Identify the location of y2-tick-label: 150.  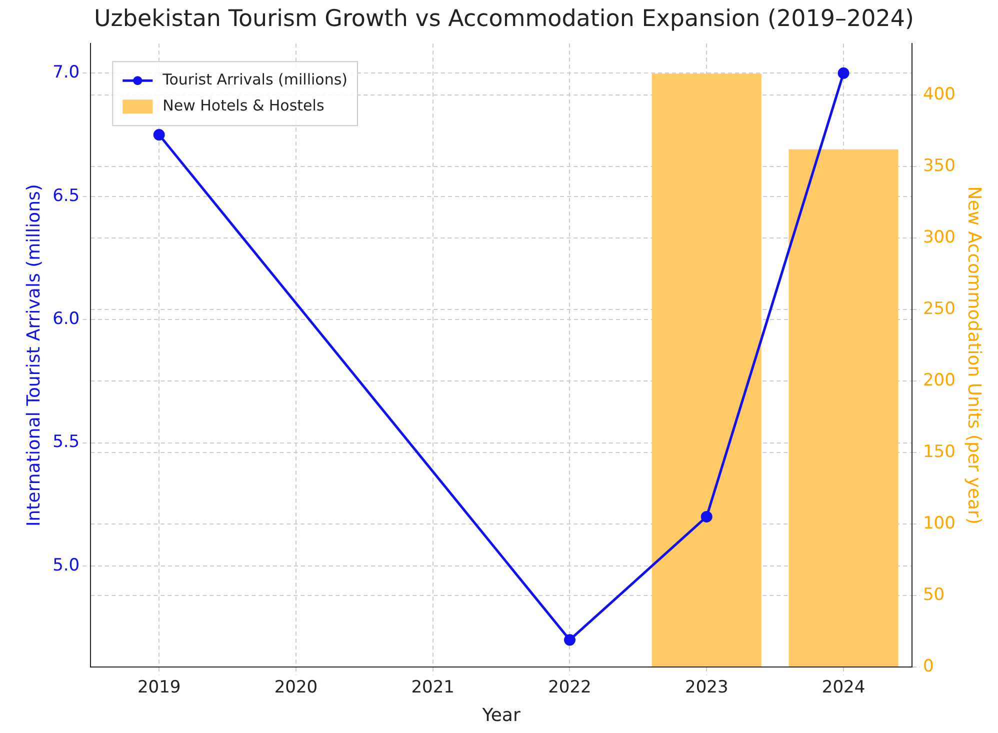
(939, 452).